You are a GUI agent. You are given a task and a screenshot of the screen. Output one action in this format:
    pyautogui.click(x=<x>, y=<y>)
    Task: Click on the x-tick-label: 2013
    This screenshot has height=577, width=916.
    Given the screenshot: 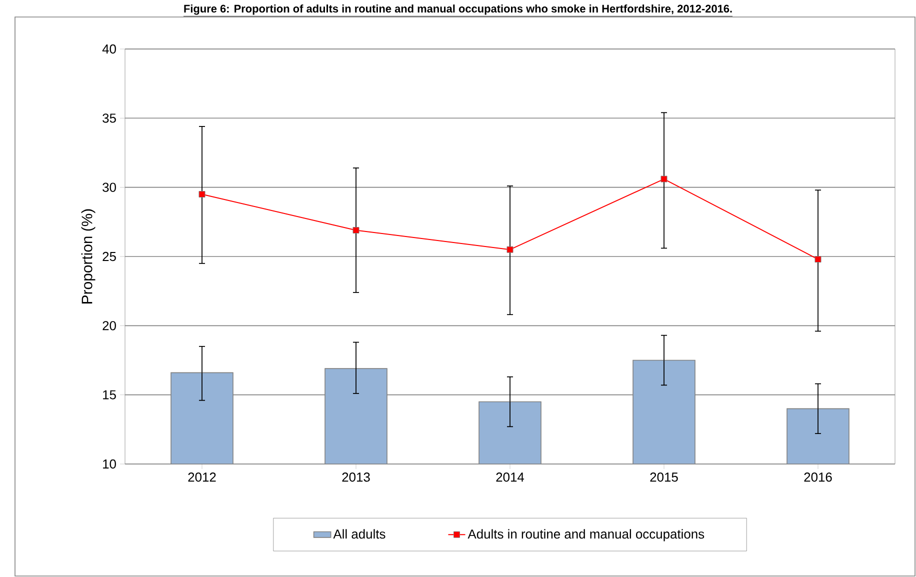 What is the action you would take?
    pyautogui.click(x=356, y=477)
    